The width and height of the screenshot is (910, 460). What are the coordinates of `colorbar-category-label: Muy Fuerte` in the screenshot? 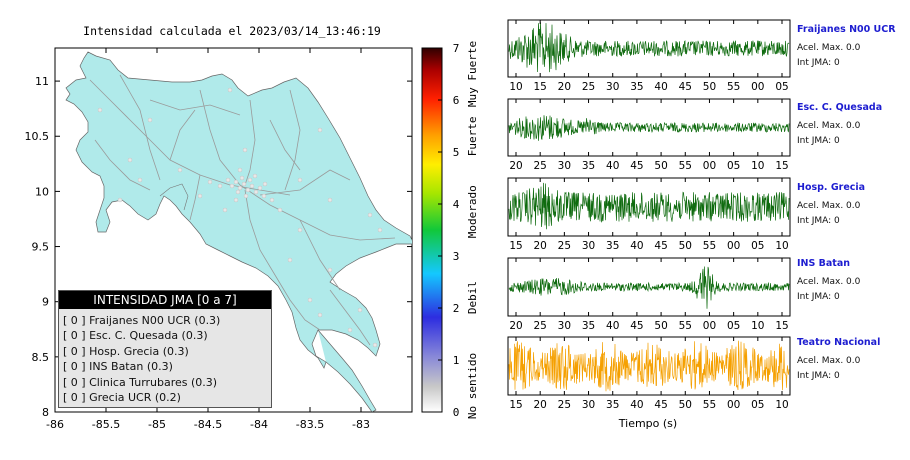 It's located at (472, 74).